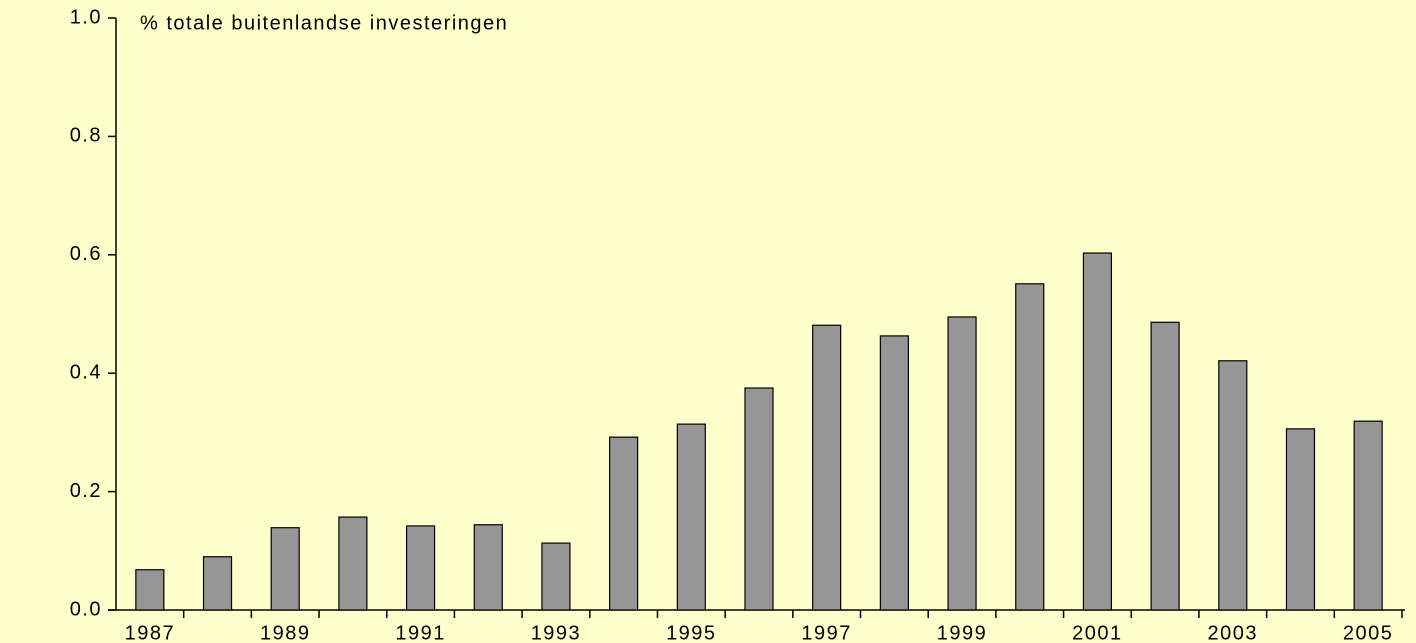  Describe the element at coordinates (1097, 632) in the screenshot. I see `x-tick-label: 2001` at that location.